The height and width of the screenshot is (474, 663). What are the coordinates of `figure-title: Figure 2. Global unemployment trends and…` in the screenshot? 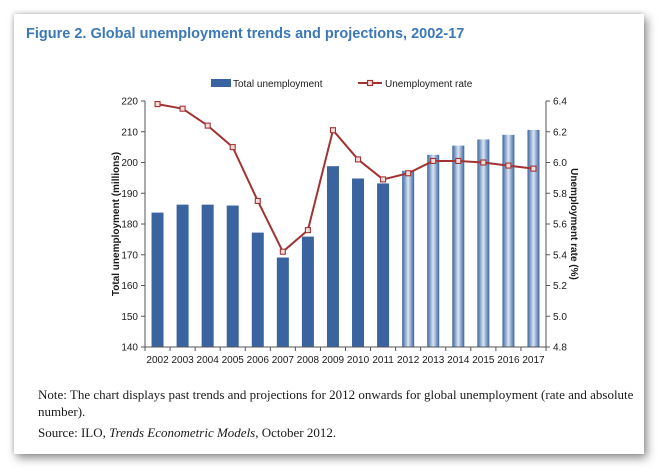 It's located at (245, 34).